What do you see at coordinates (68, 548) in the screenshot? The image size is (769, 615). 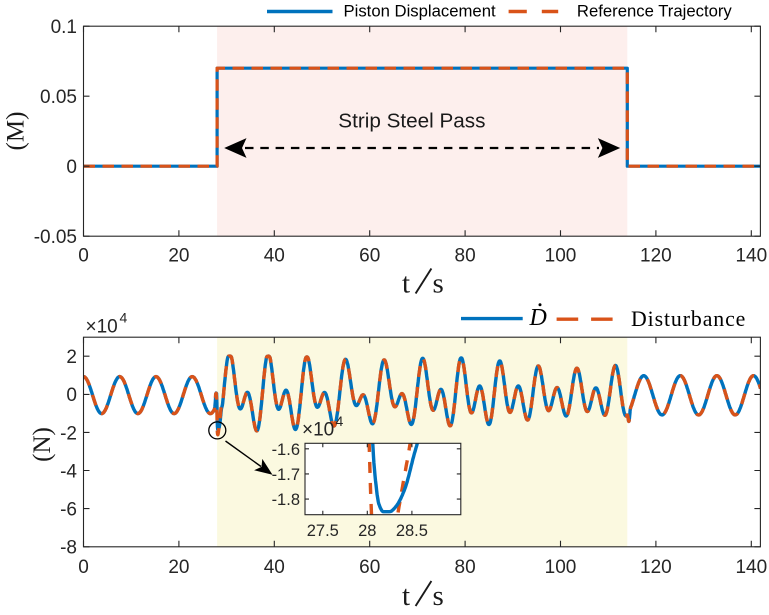 I see `svg-text: -8` at bounding box center [68, 548].